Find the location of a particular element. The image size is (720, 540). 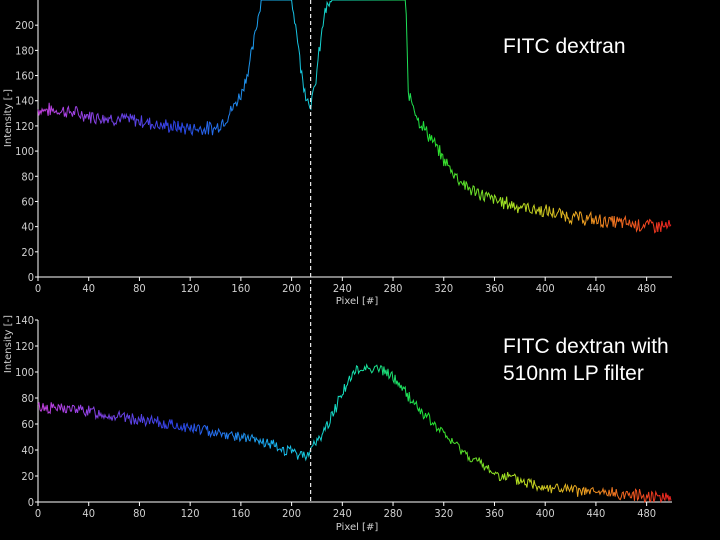

chart-2-xlabel: Pixel [#] is located at coordinates (357, 527).